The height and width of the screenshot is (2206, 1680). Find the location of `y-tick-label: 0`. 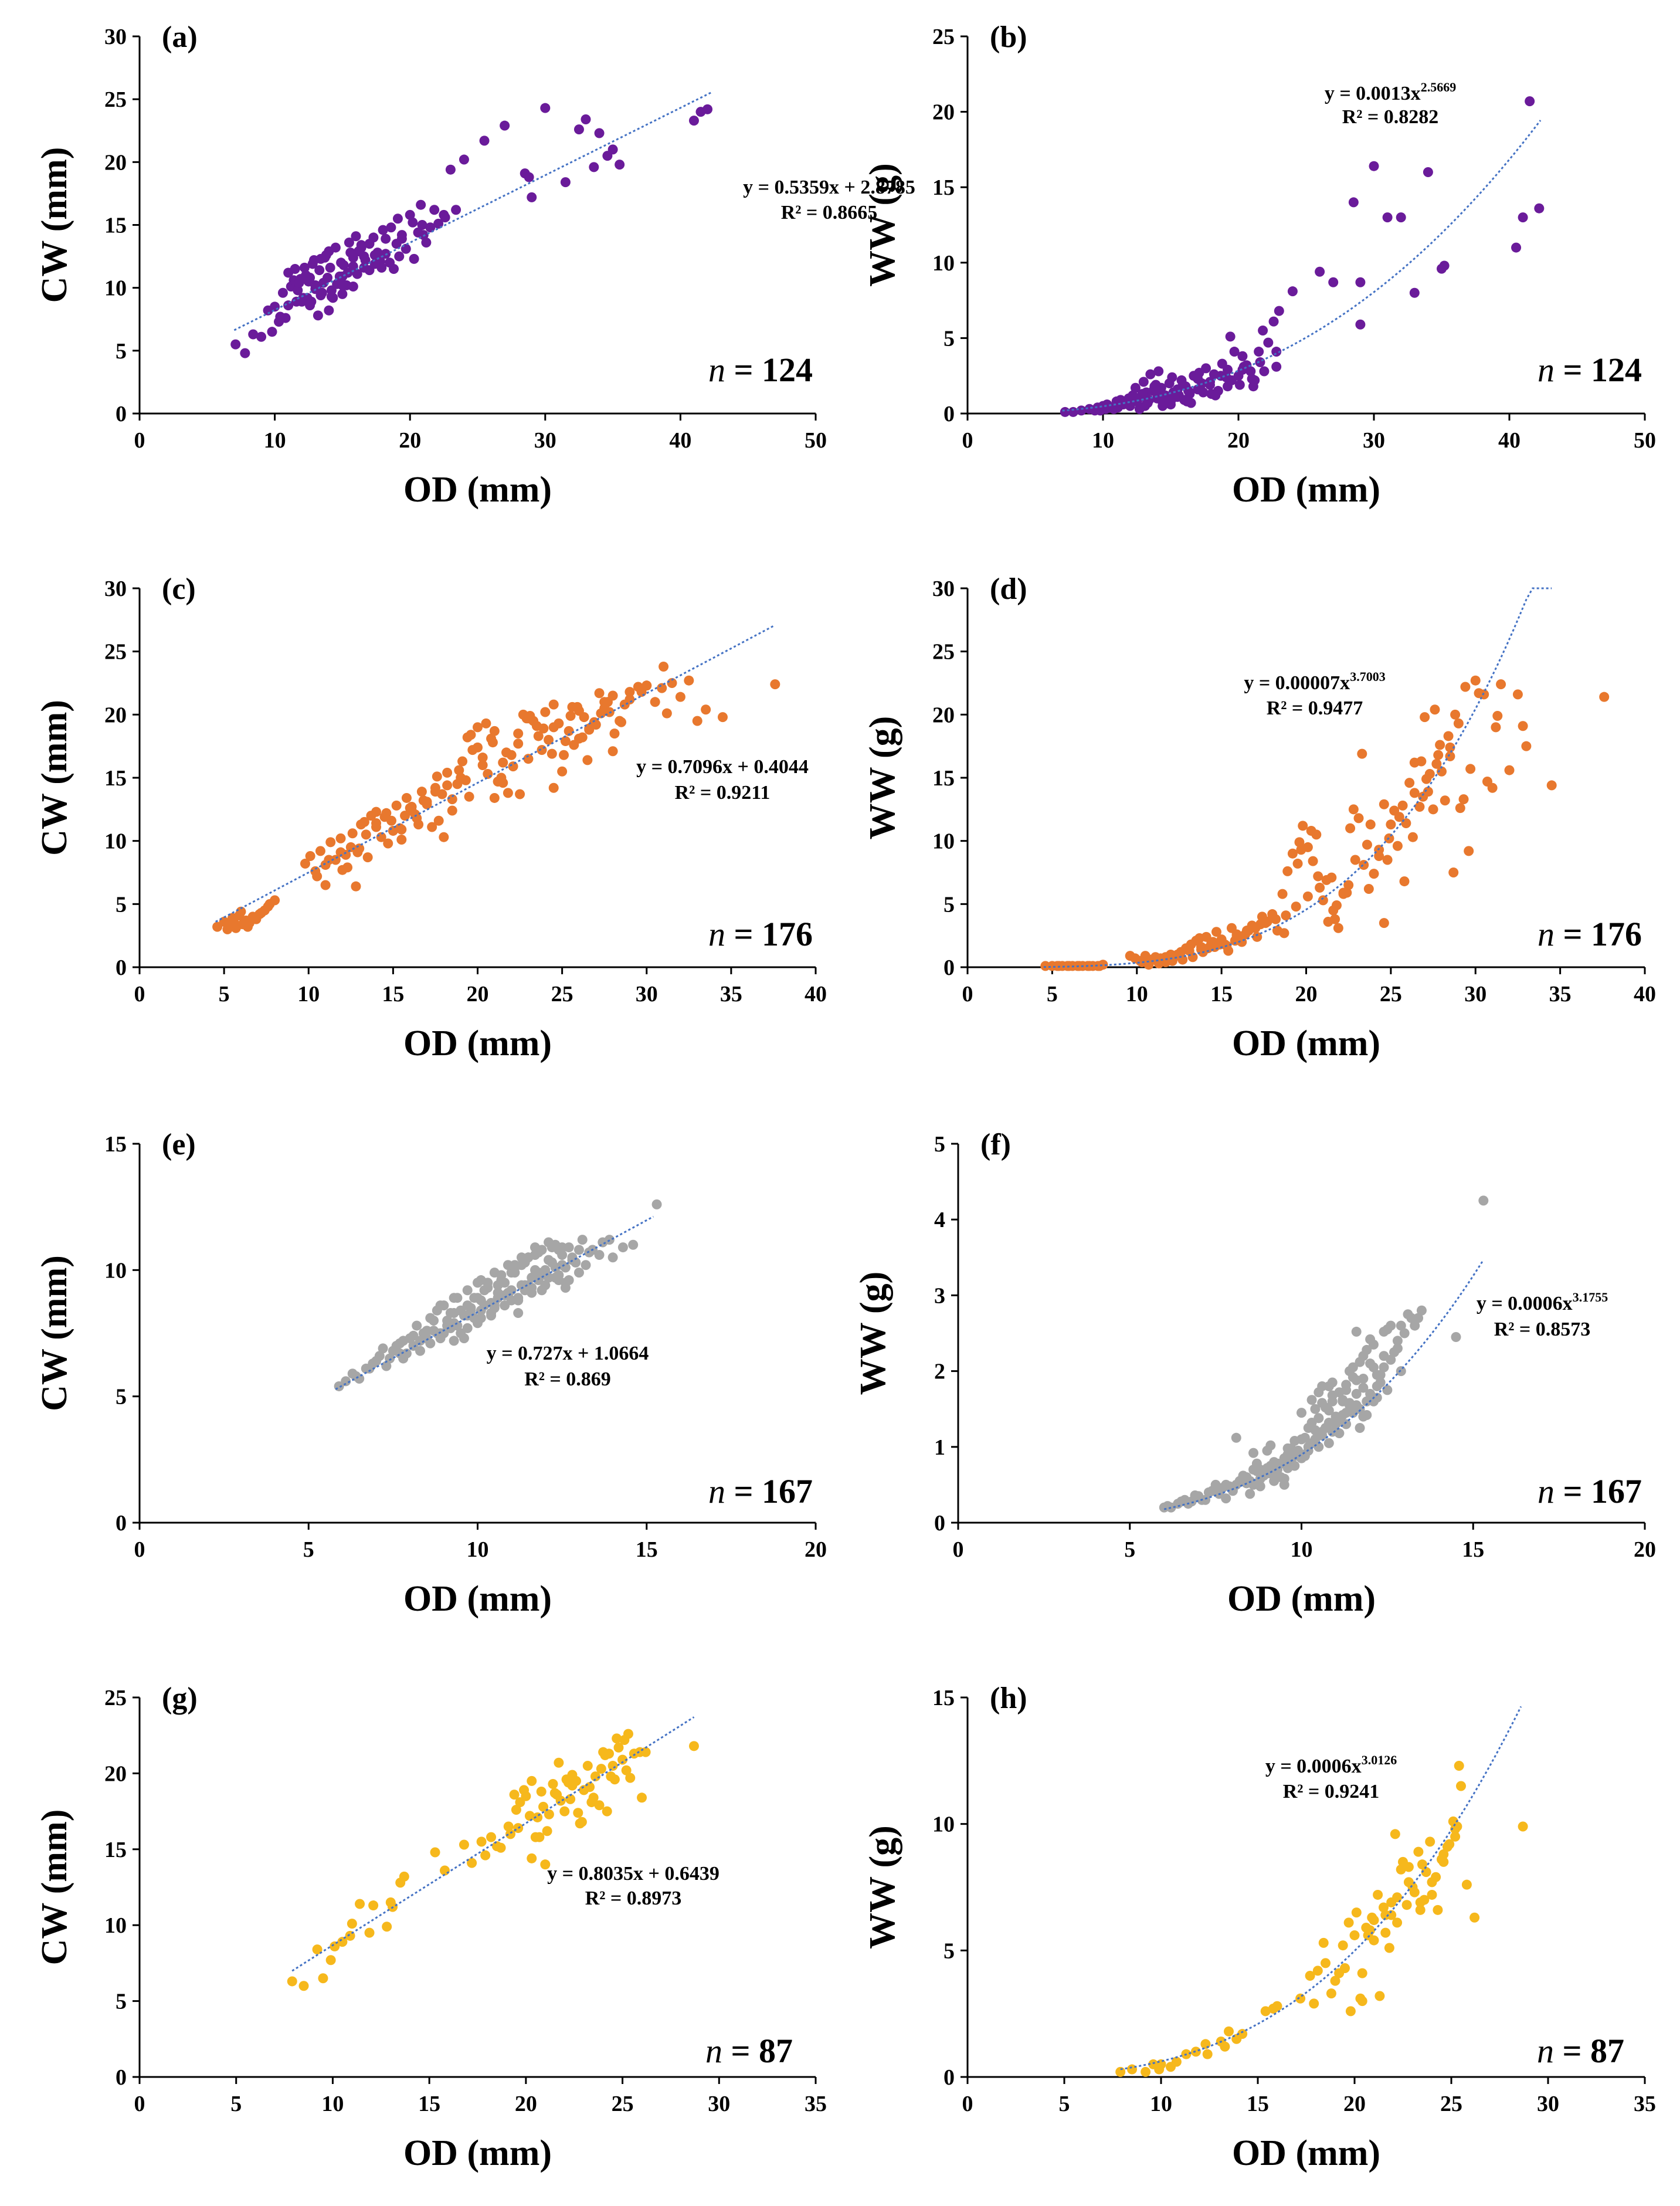

y-tick-label: 0 is located at coordinates (121, 2077).